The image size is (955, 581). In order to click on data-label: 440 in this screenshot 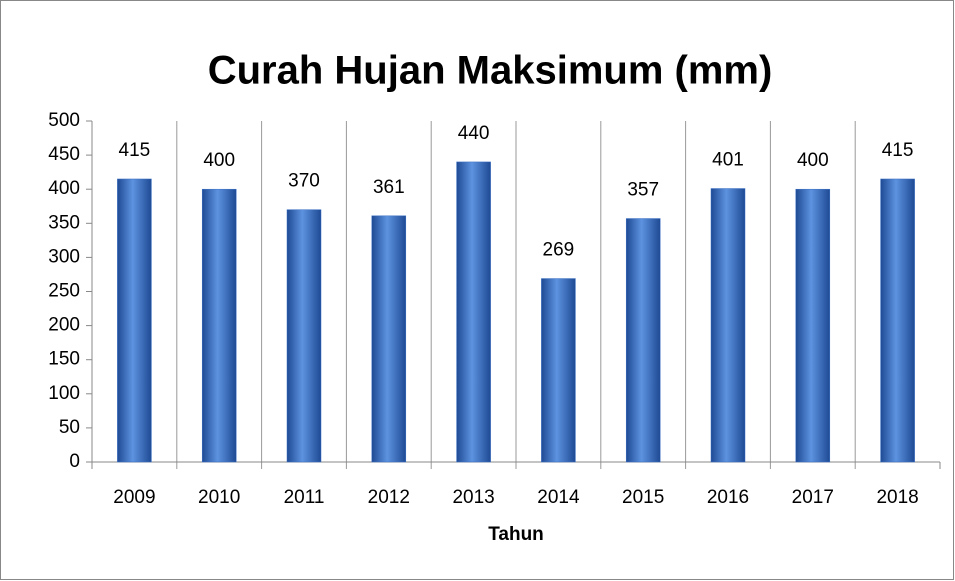, I will do `click(474, 133)`.